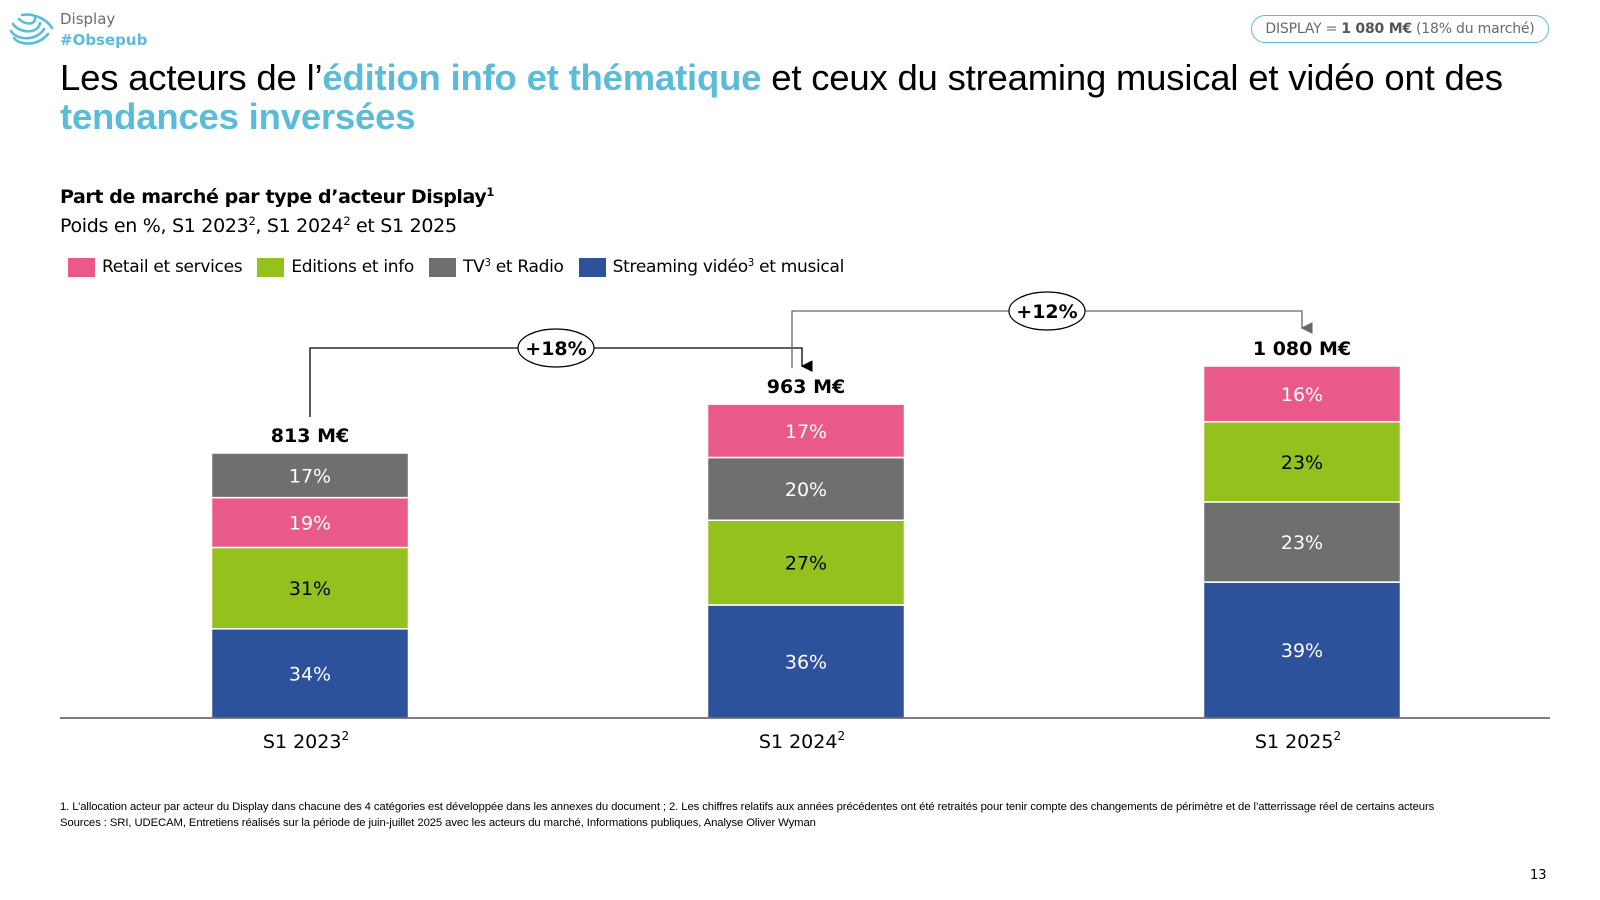 This screenshot has width=1600, height=900. What do you see at coordinates (806, 387) in the screenshot?
I see `bar-total-label: 963 M€` at bounding box center [806, 387].